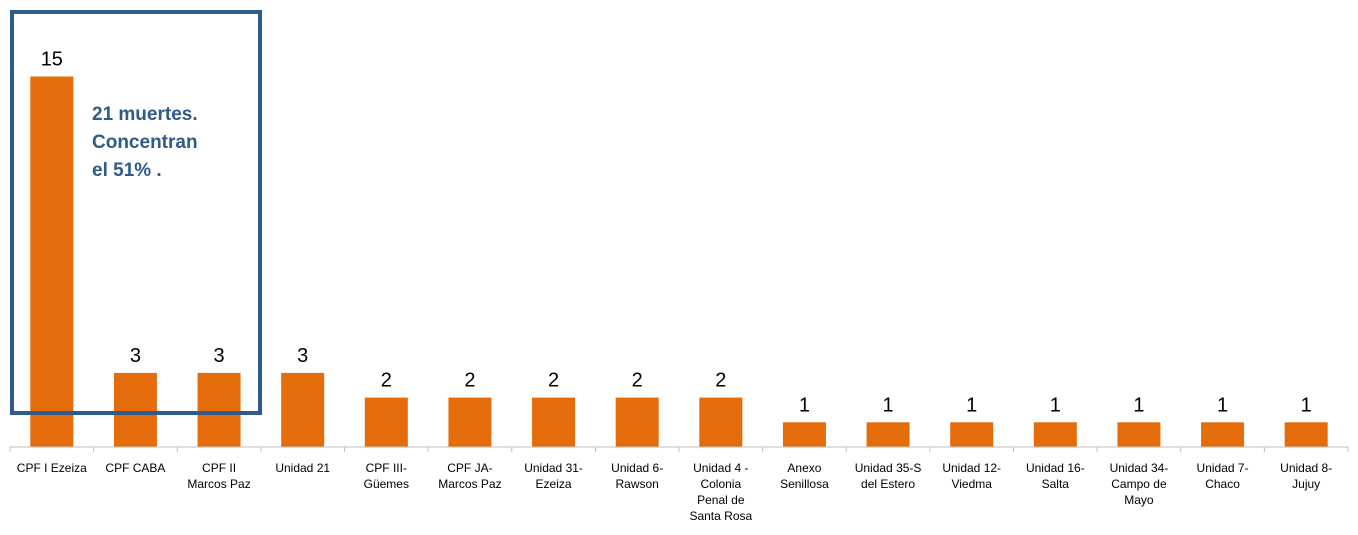  What do you see at coordinates (804, 484) in the screenshot?
I see `category-label-line: Senillosa` at bounding box center [804, 484].